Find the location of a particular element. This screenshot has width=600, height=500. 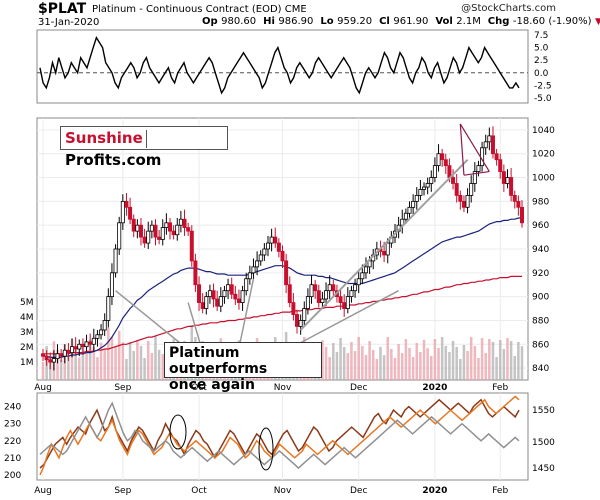

annotation-line-2: once again is located at coordinates (212, 385).